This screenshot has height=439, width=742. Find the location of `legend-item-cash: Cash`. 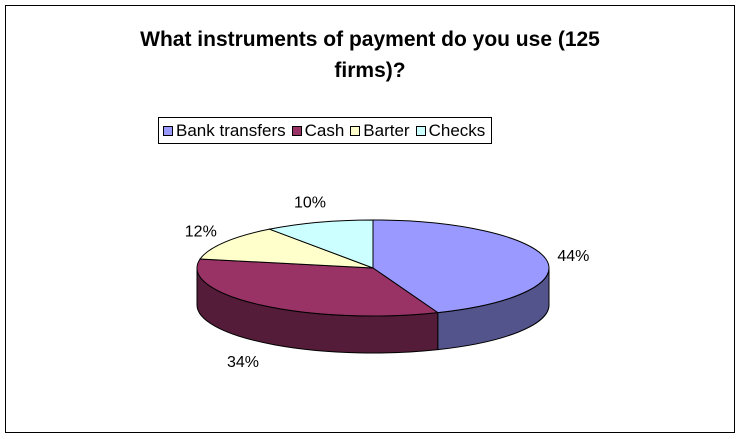

legend-item-cash: Cash is located at coordinates (318, 130).